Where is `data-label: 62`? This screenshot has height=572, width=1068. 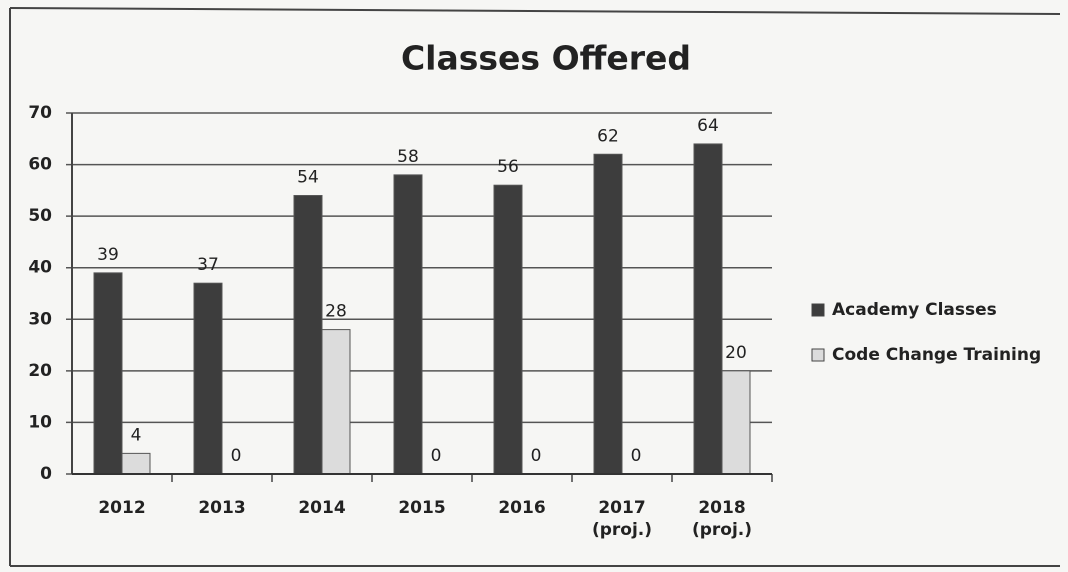 data-label: 62 is located at coordinates (608, 136).